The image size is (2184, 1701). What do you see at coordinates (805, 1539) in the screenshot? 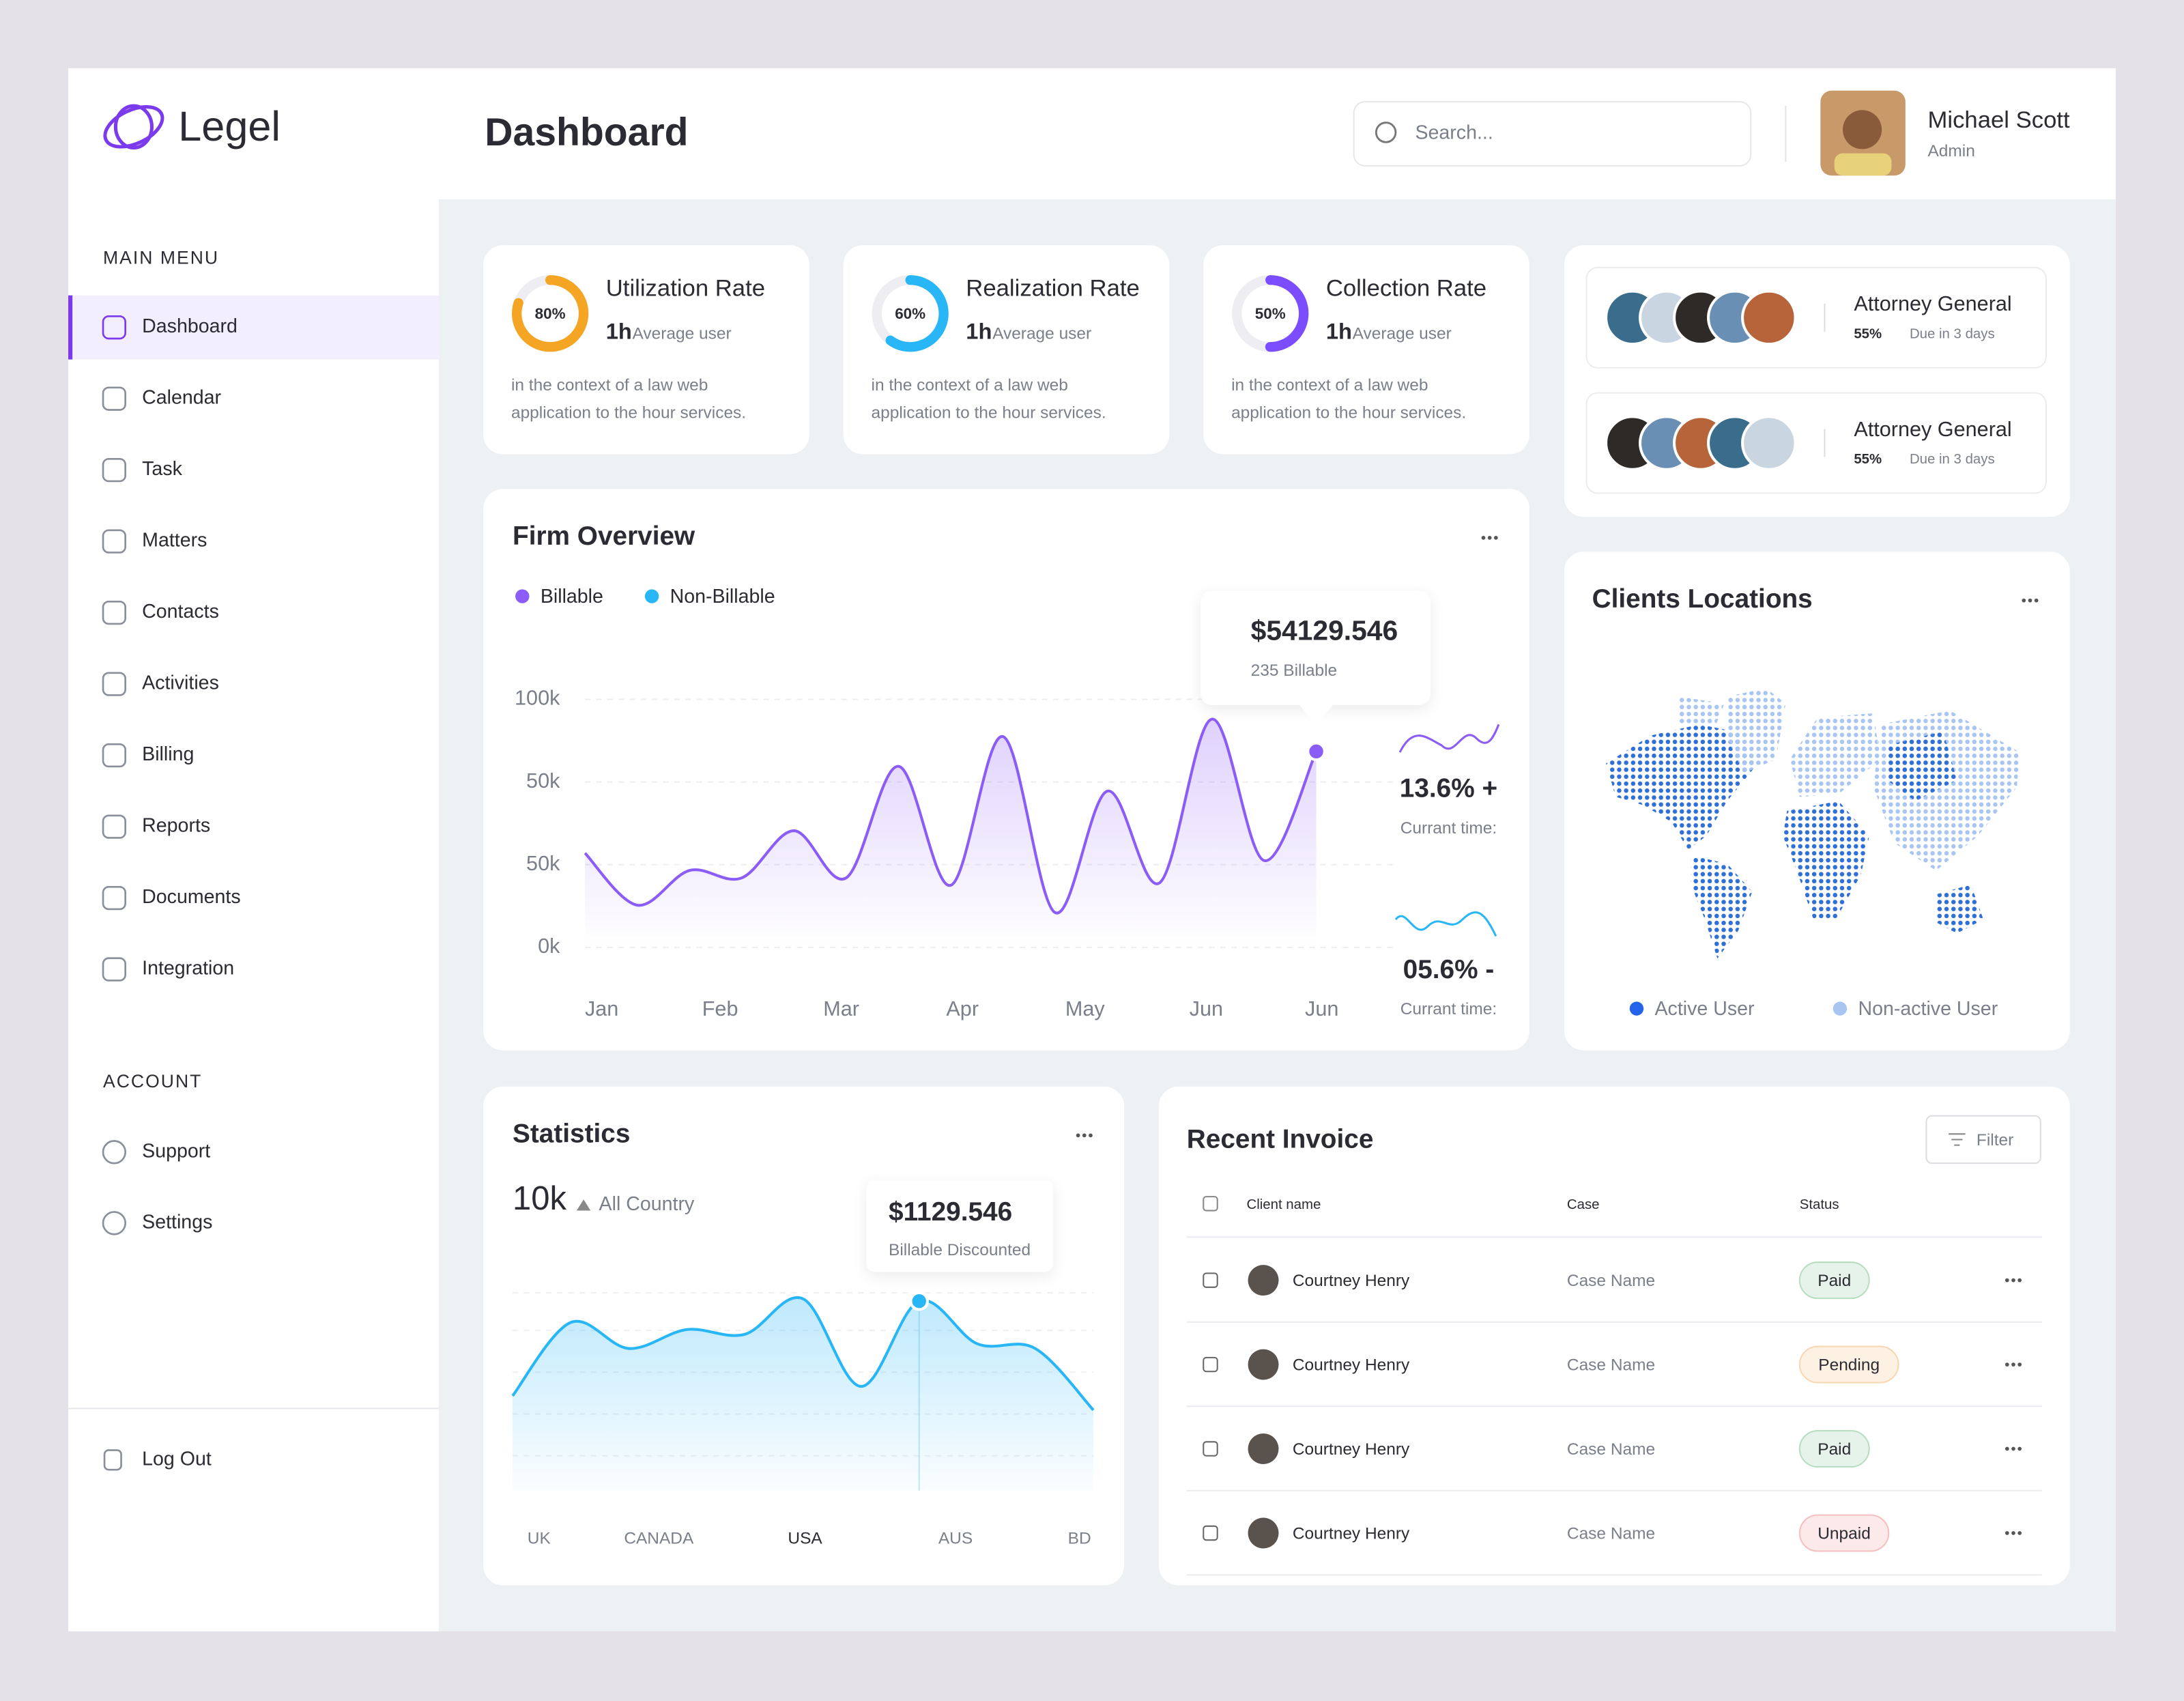
I see `x-tick-label: USA` at bounding box center [805, 1539].